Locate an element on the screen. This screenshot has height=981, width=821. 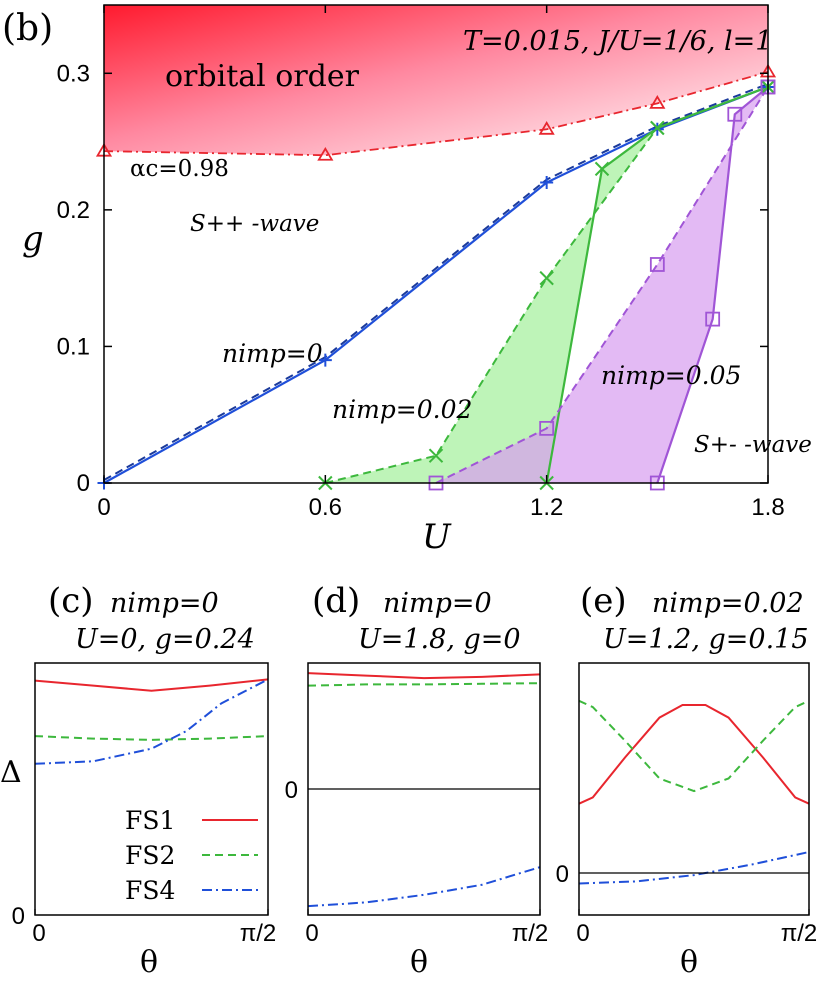
panel-e-title-1: nimp=0.02 is located at coordinates (728, 603).